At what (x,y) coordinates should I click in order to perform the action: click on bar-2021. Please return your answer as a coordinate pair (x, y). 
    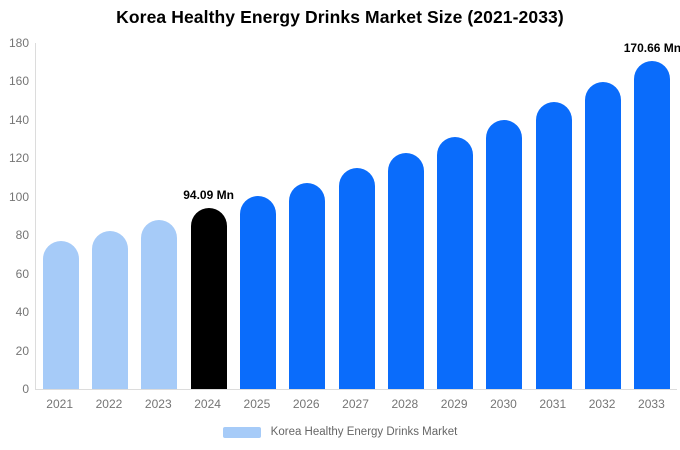
    Looking at the image, I should click on (60, 314).